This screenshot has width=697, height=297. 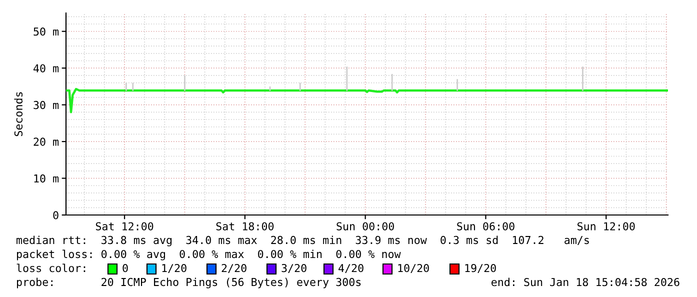 I want to click on x-tick-label: Sun 06:00, so click(x=485, y=226).